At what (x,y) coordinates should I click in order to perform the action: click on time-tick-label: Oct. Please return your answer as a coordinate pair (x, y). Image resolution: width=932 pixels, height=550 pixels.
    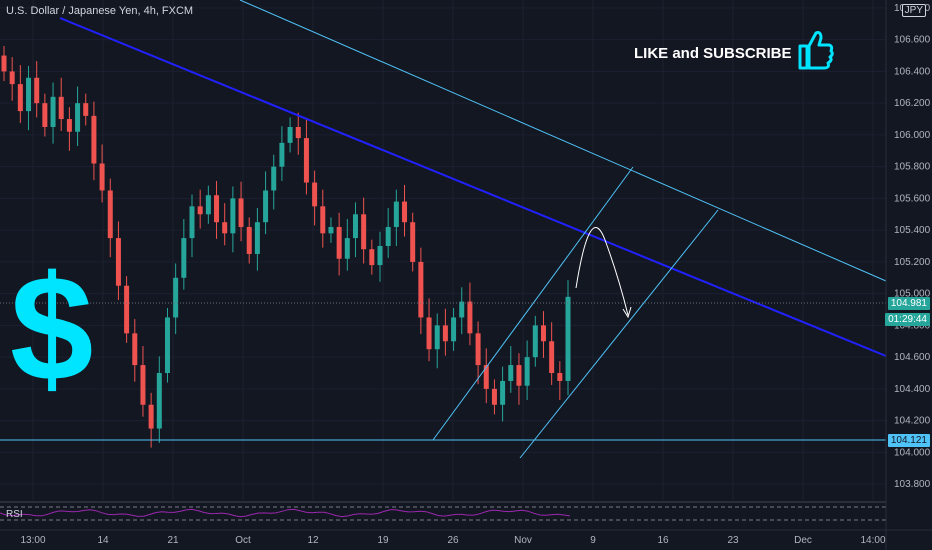
    Looking at the image, I should click on (243, 540).